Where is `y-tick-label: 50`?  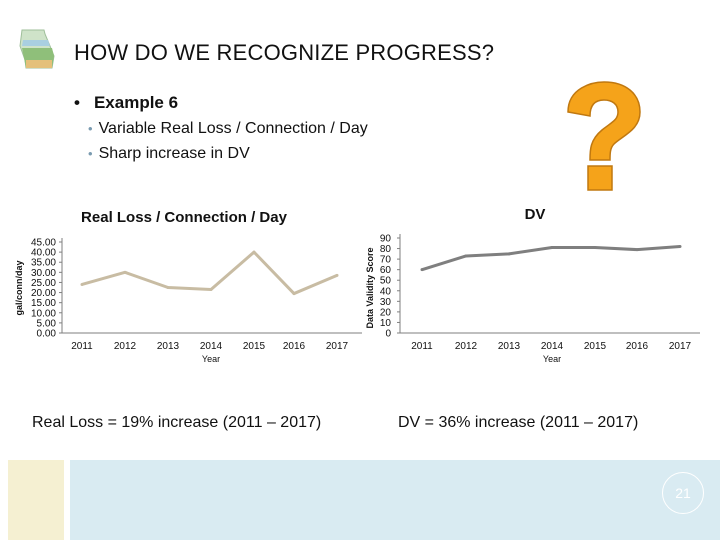 y-tick-label: 50 is located at coordinates (386, 281).